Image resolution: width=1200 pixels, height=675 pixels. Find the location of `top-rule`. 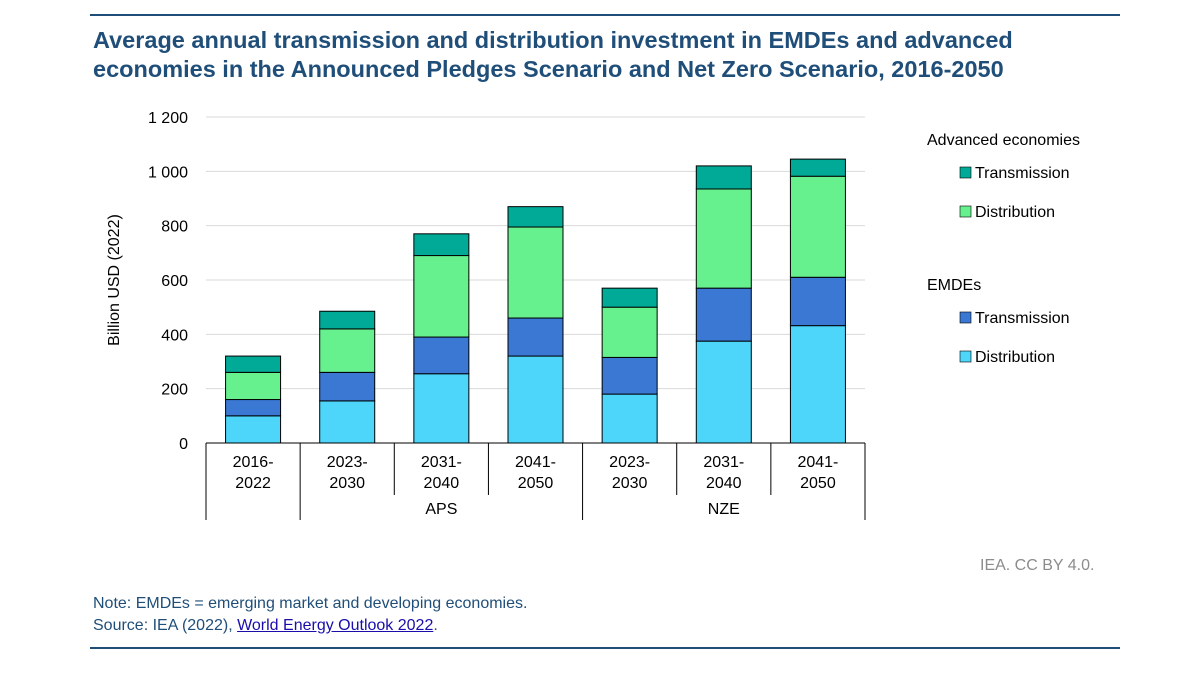

top-rule is located at coordinates (605, 15).